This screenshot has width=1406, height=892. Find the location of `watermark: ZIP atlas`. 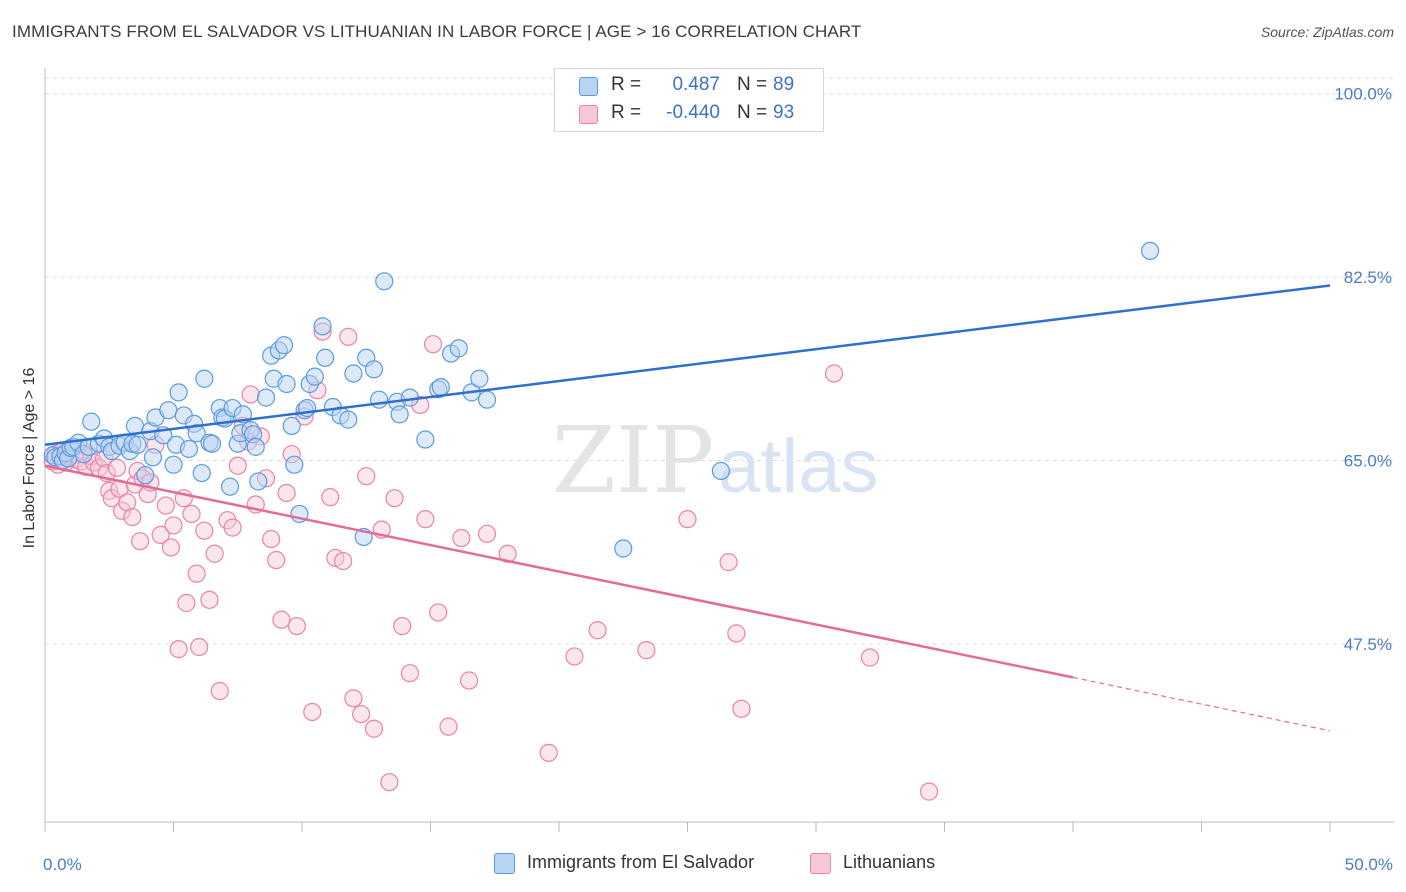

watermark: ZIP atlas is located at coordinates (715, 460).